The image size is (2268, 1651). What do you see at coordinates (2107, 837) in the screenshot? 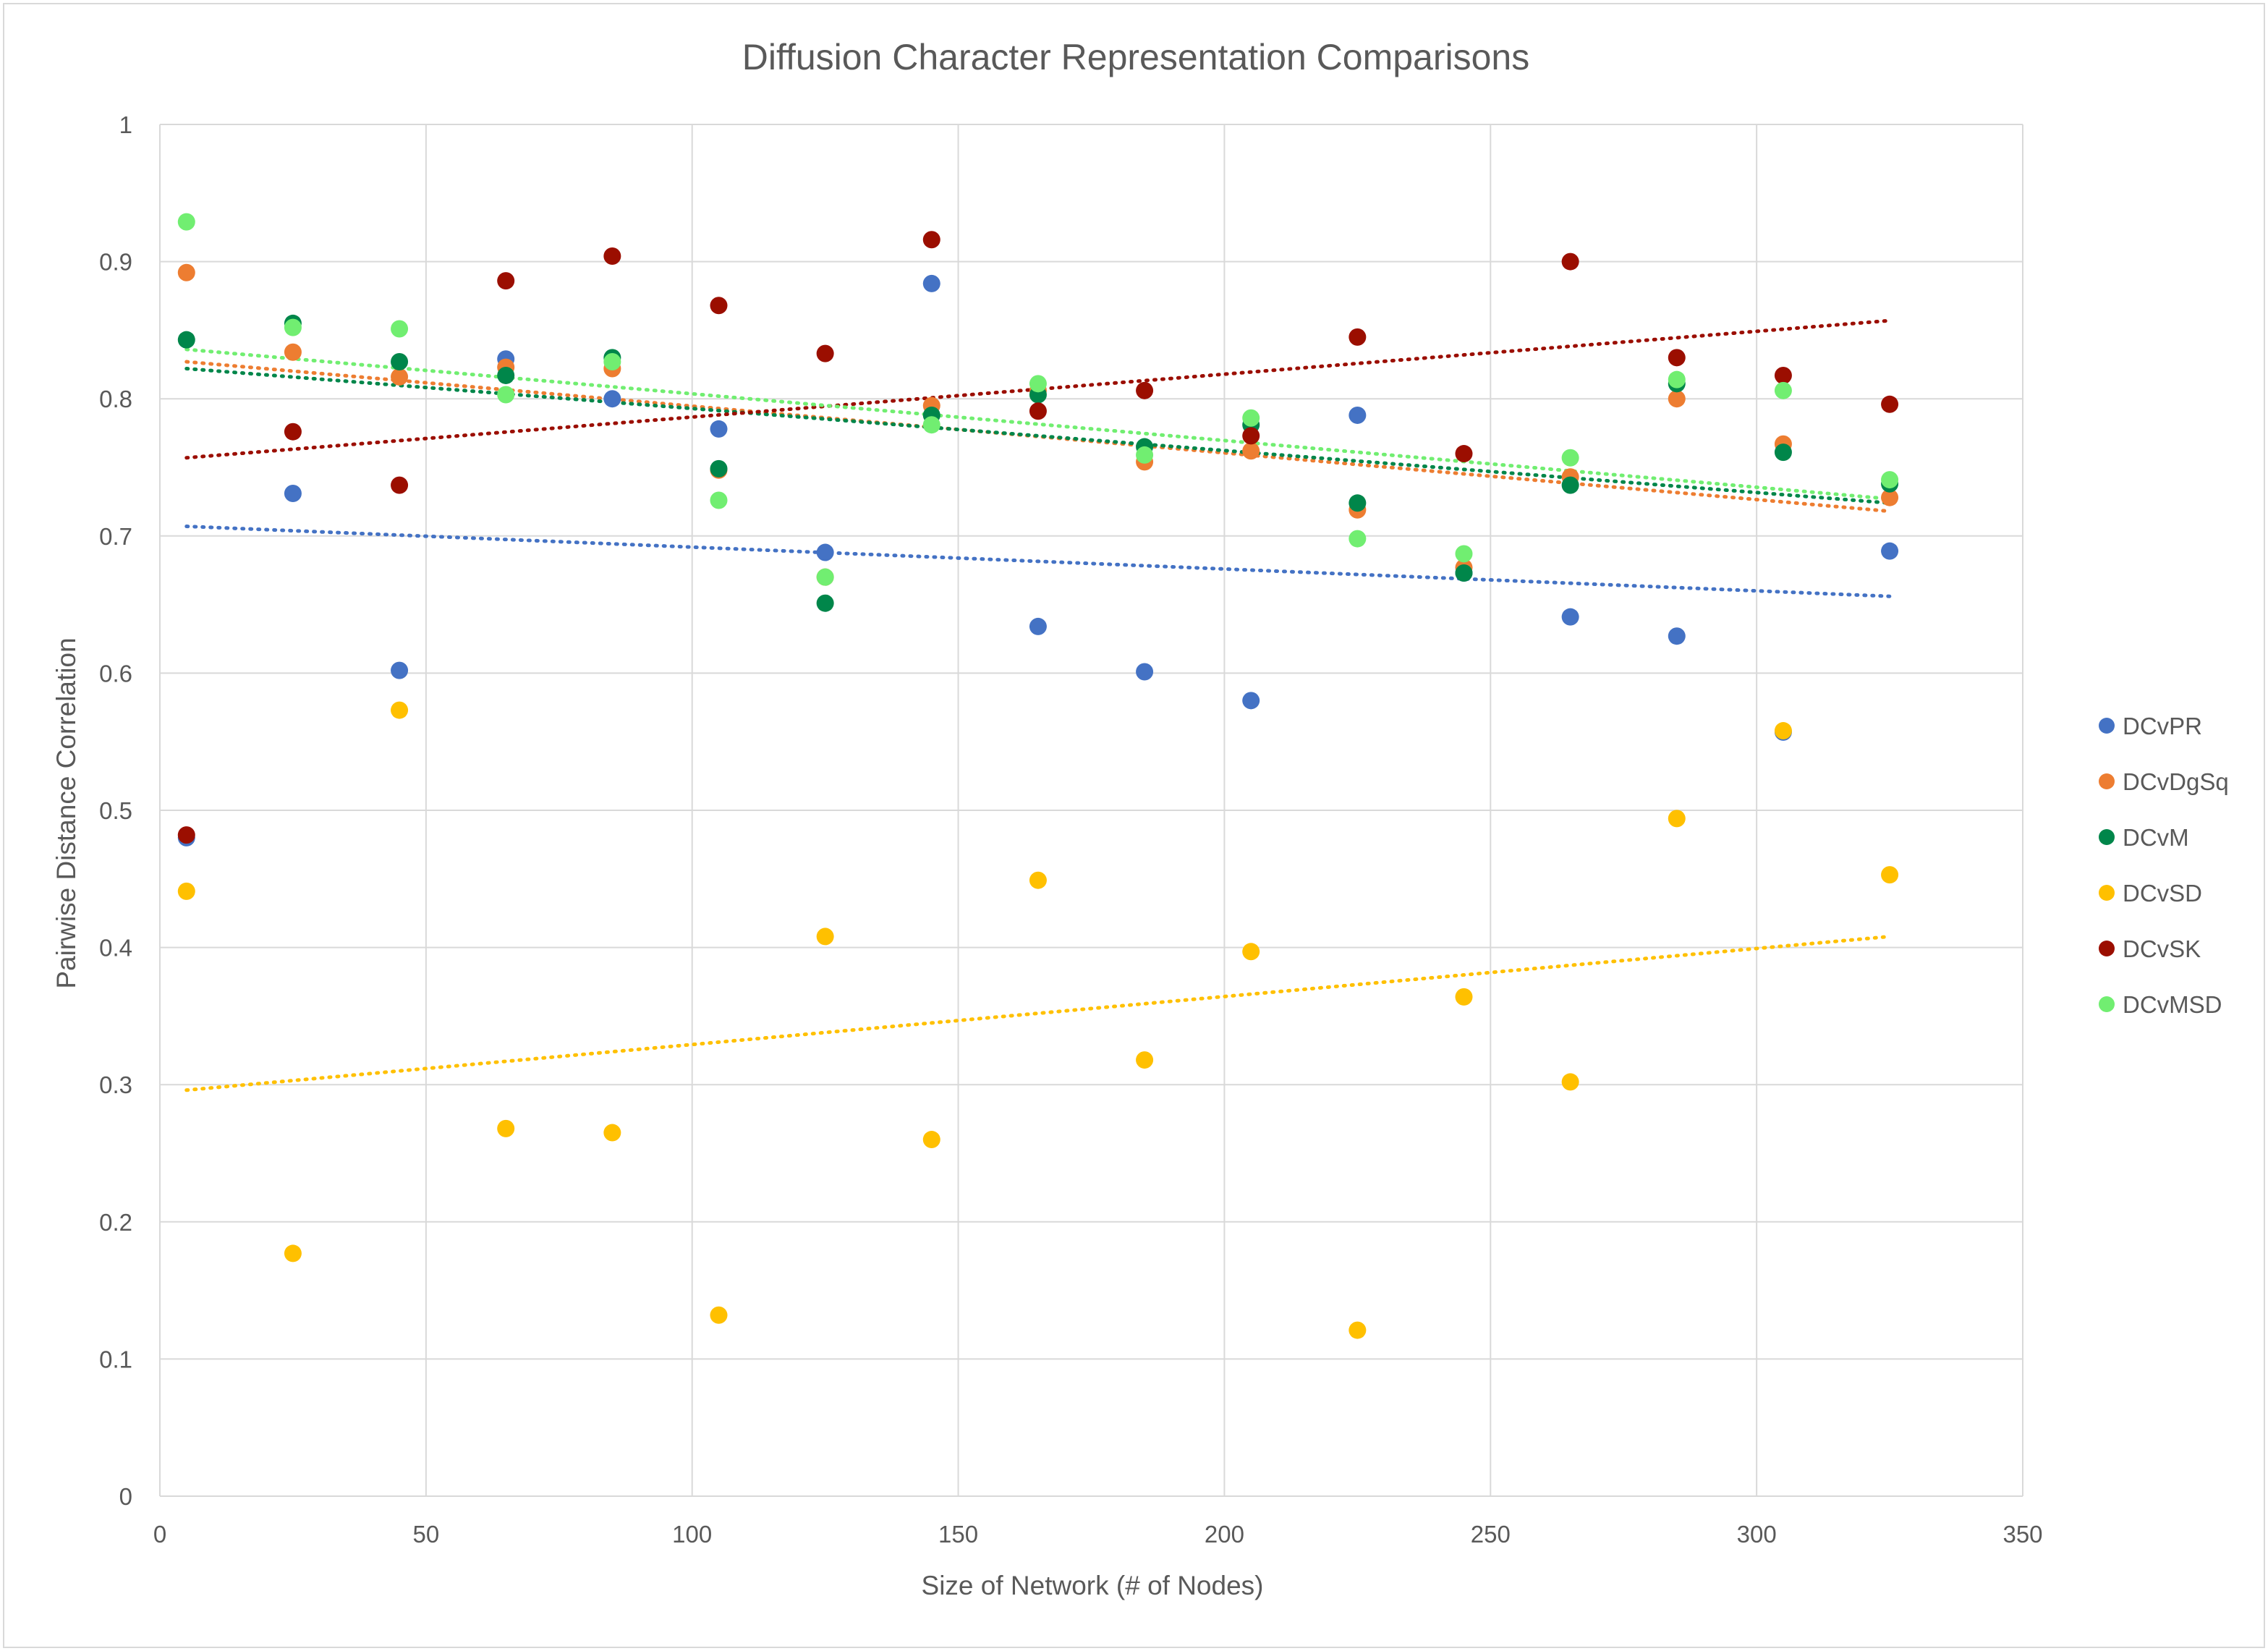
I see `legend-marker-dcvm` at bounding box center [2107, 837].